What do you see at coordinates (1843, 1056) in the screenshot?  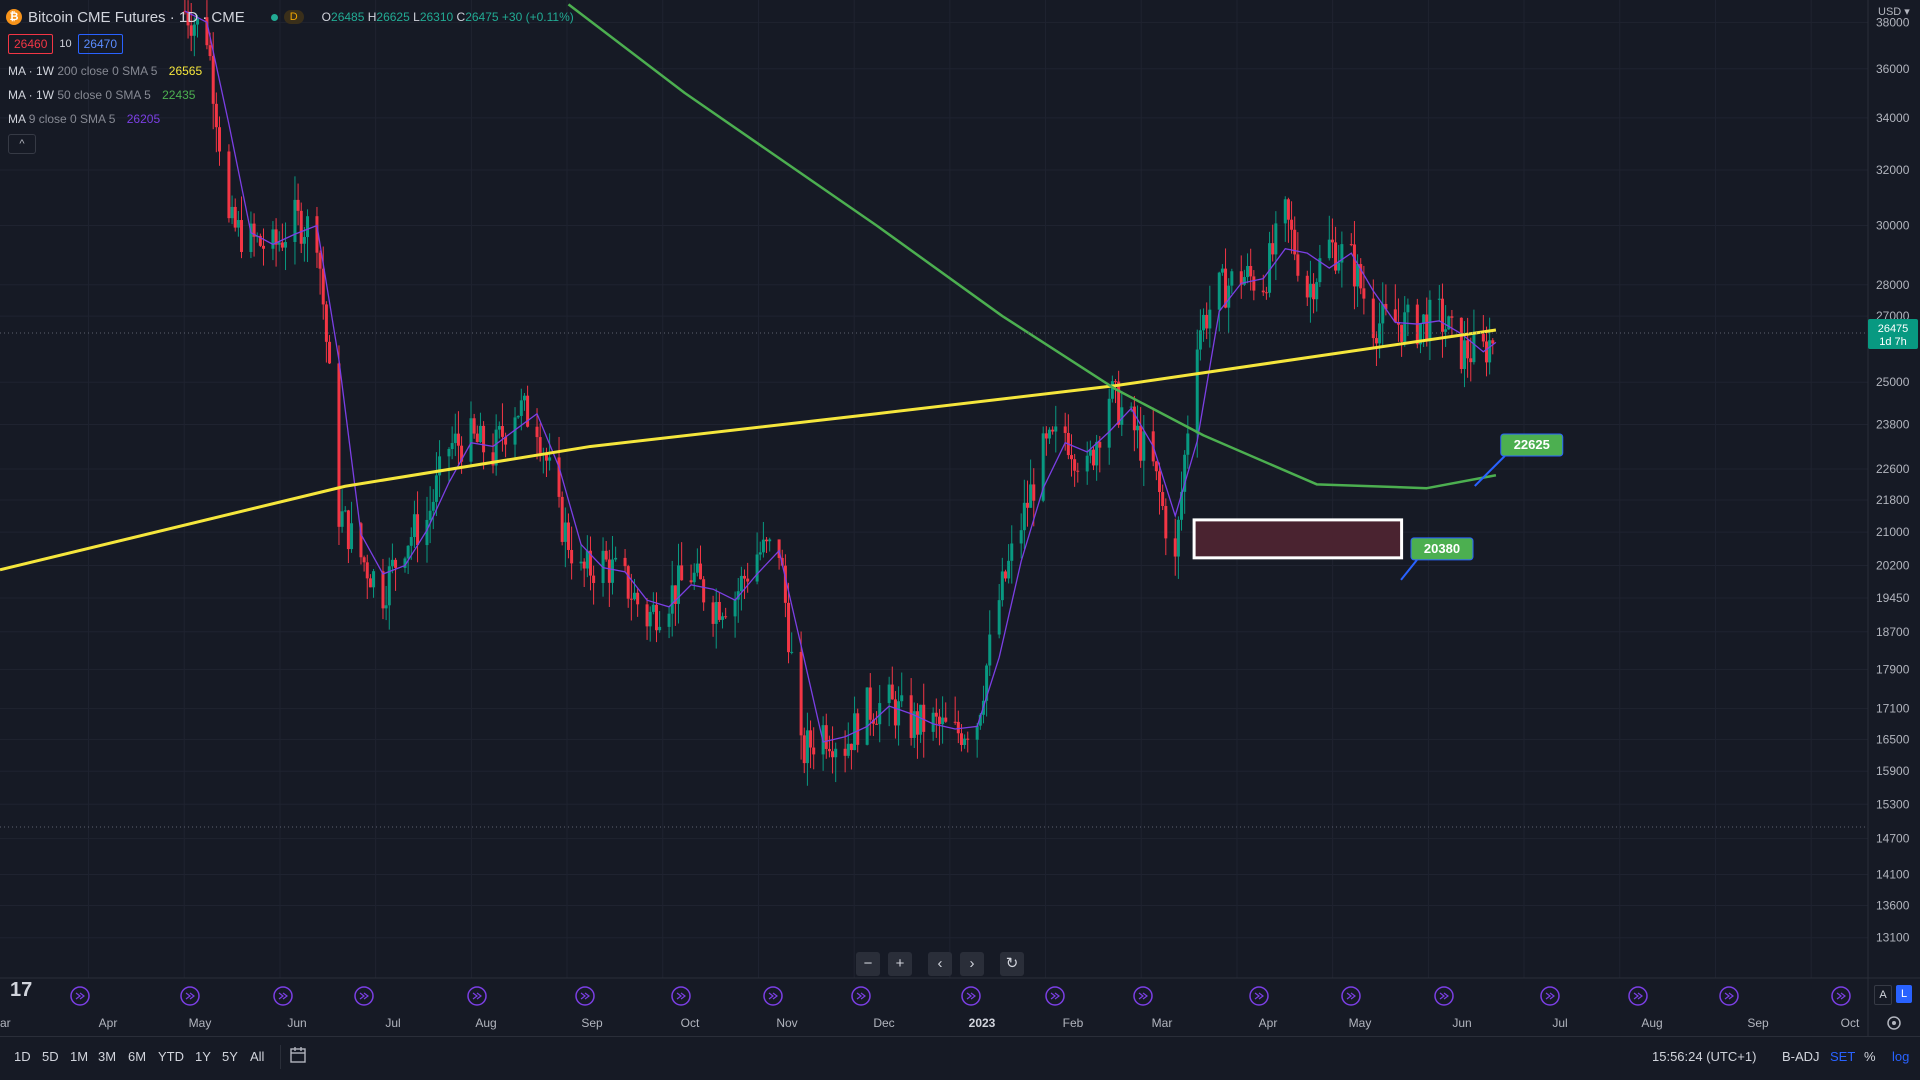 I see `set-toggle: SET` at bounding box center [1843, 1056].